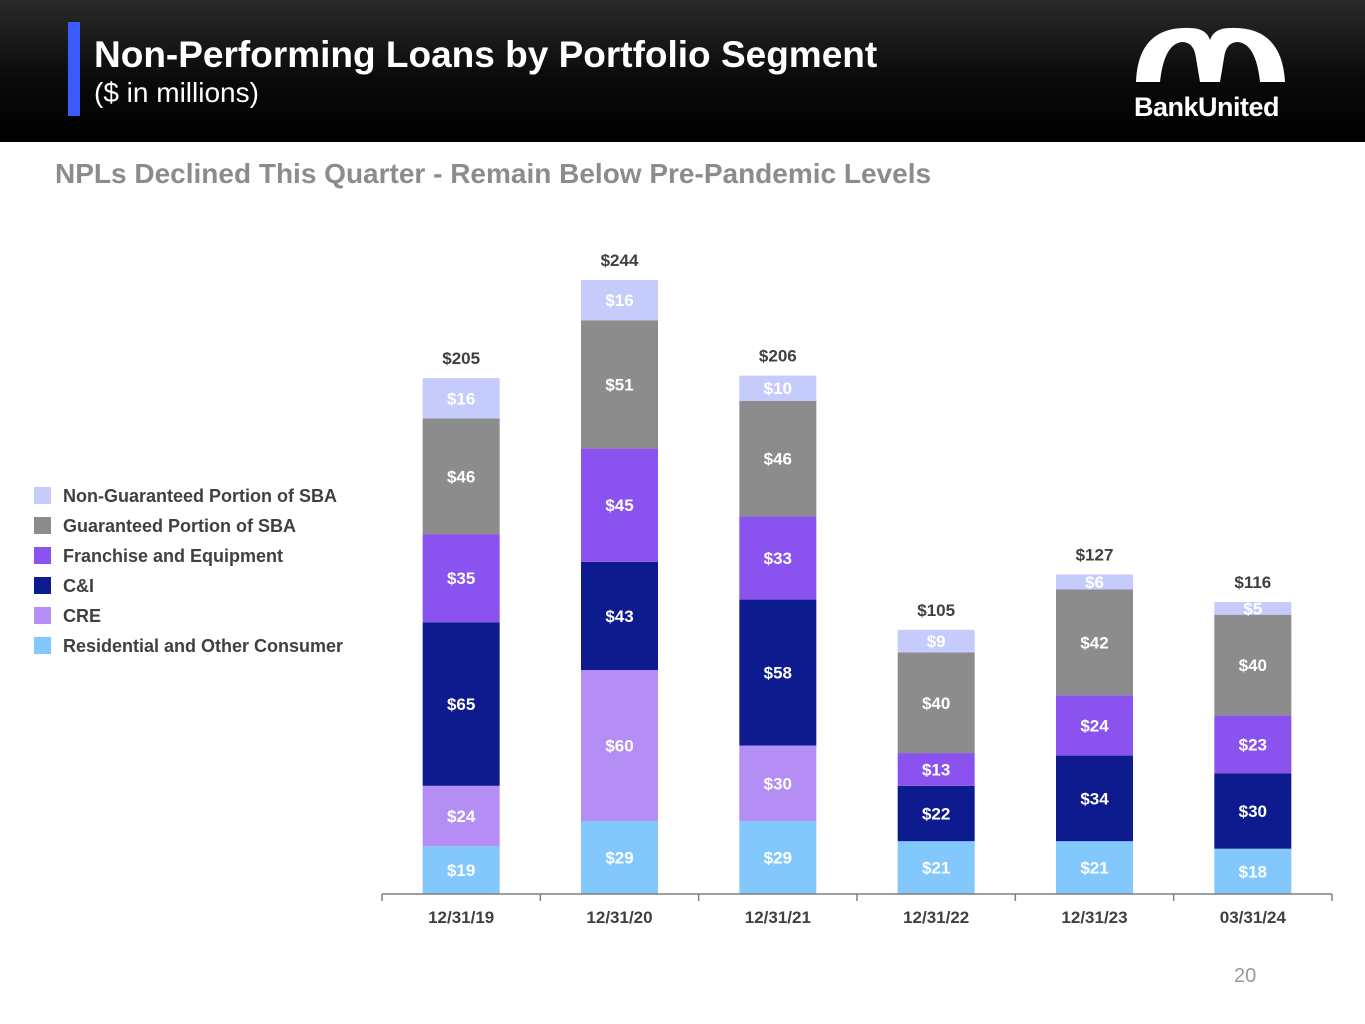 The height and width of the screenshot is (1024, 1365). I want to click on x-tick-label: 12/31/23, so click(1094, 917).